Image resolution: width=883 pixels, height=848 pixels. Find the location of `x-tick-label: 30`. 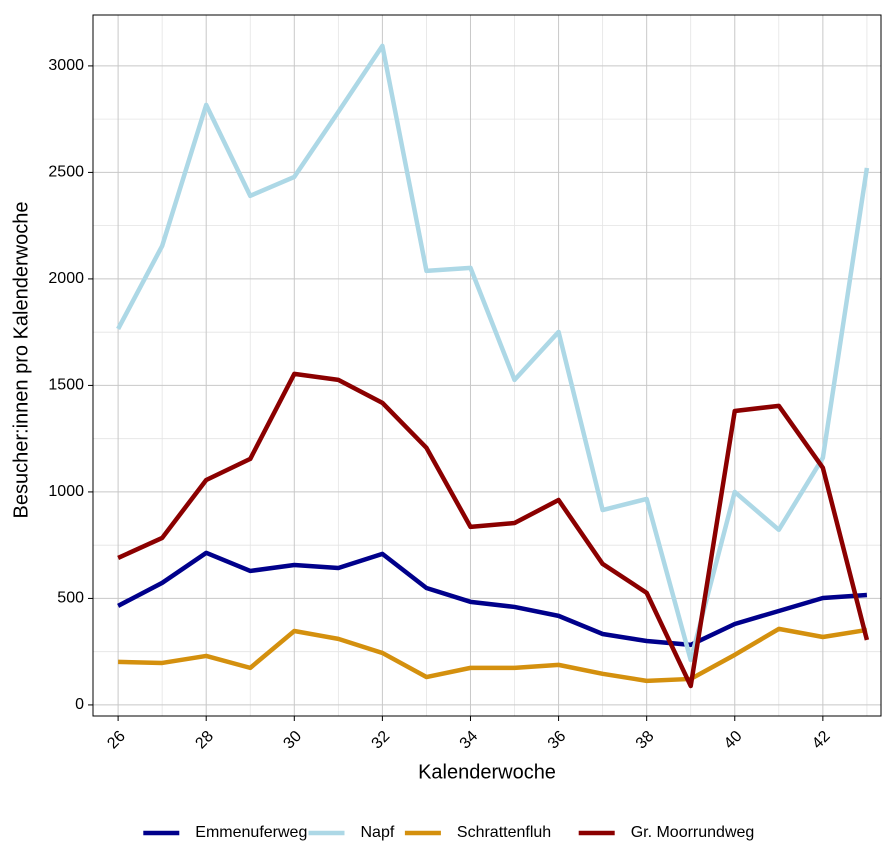

x-tick-label: 30 is located at coordinates (293, 740).